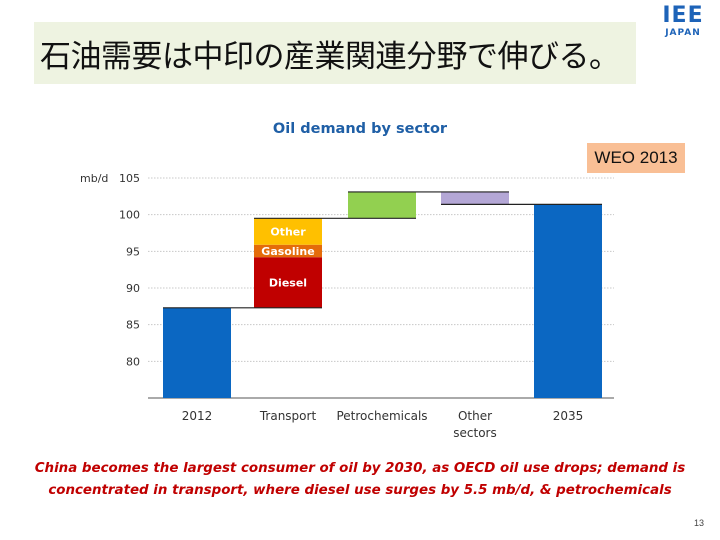 This screenshot has height=540, width=720. I want to click on bar-segment-transport-other, so click(288, 231).